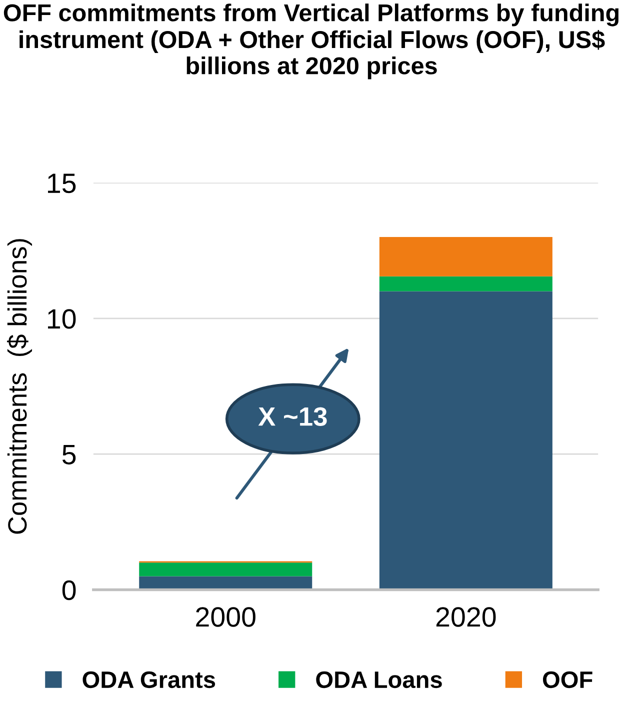 This screenshot has height=714, width=623. I want to click on y-tick-label: 15, so click(62, 184).